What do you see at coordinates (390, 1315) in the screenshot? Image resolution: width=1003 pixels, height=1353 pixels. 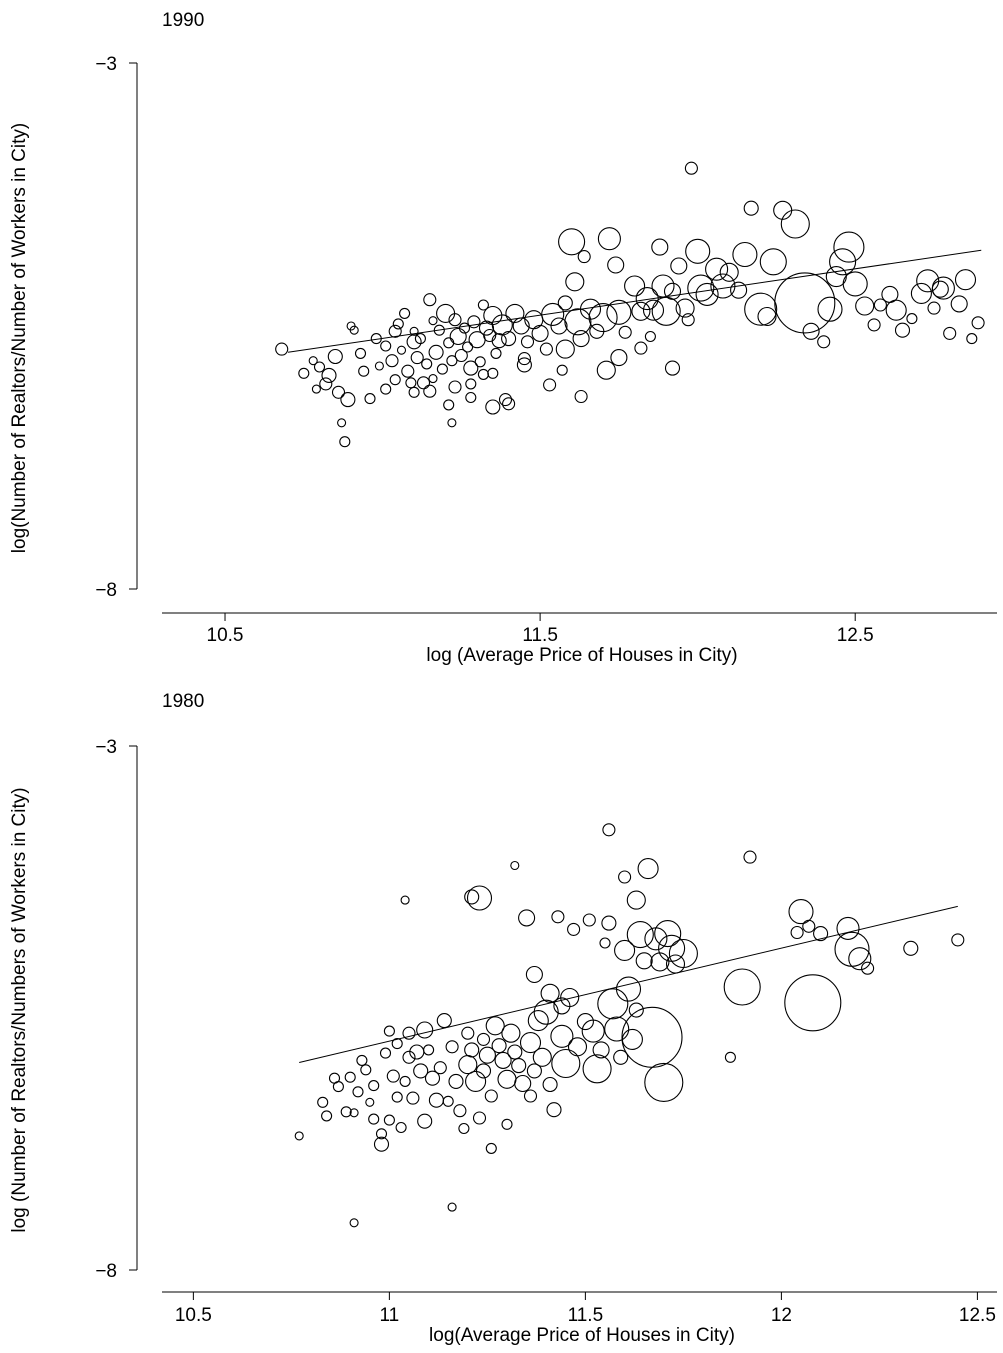 I see `x-tick-label: 11` at bounding box center [390, 1315].